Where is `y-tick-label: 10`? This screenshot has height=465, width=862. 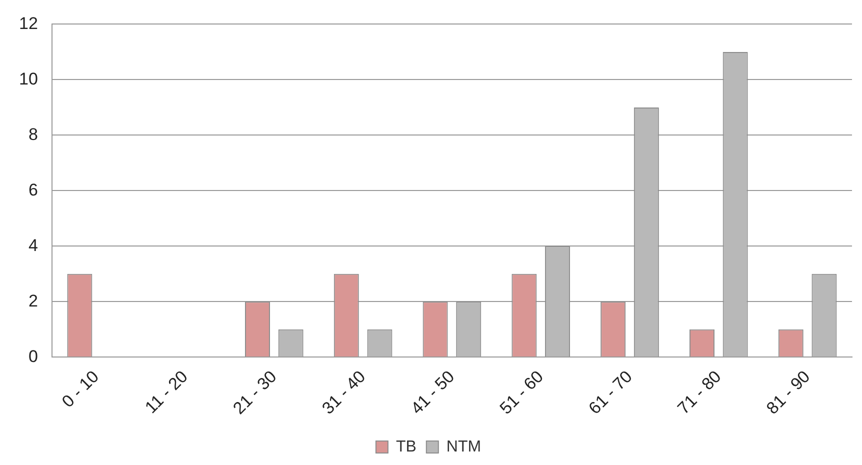 y-tick-label: 10 is located at coordinates (28, 78).